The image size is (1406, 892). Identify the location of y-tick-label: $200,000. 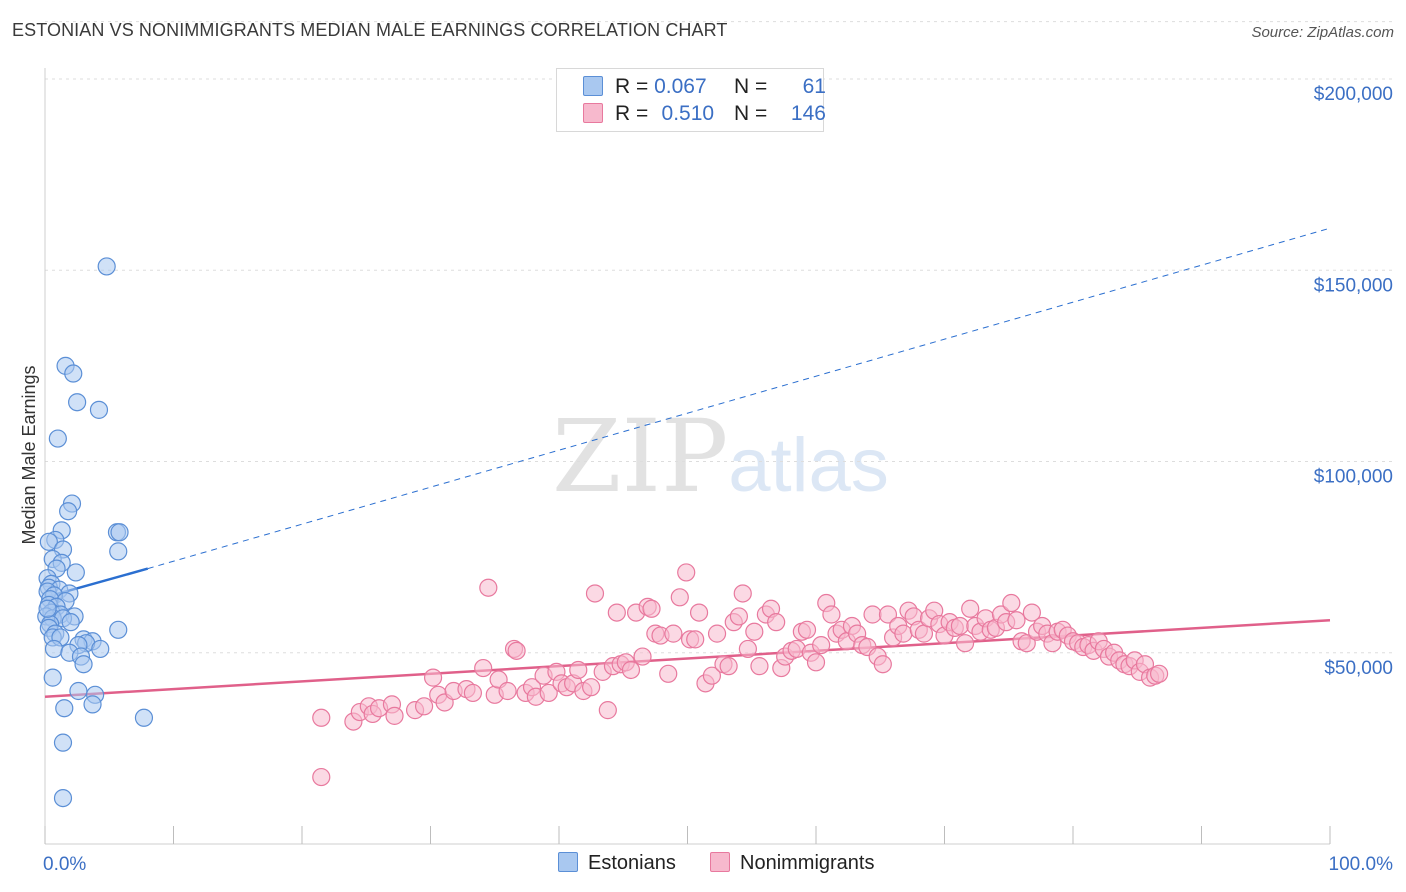
(1353, 94).